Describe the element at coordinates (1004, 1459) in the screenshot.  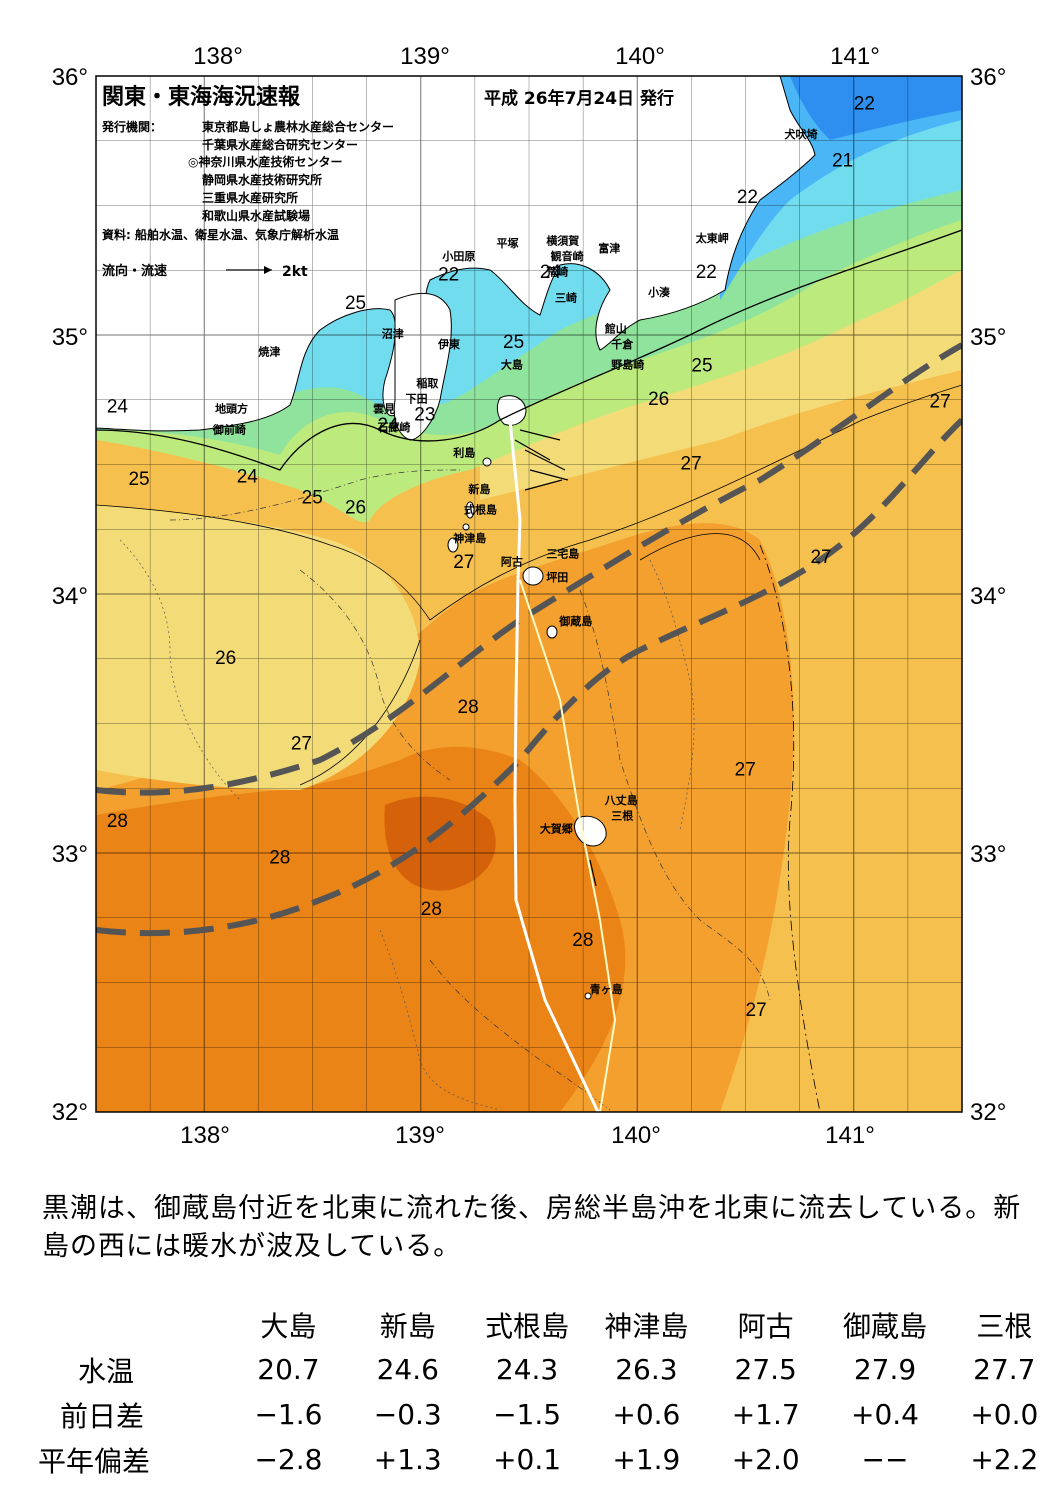
I see `table-cell: +2.2` at that location.